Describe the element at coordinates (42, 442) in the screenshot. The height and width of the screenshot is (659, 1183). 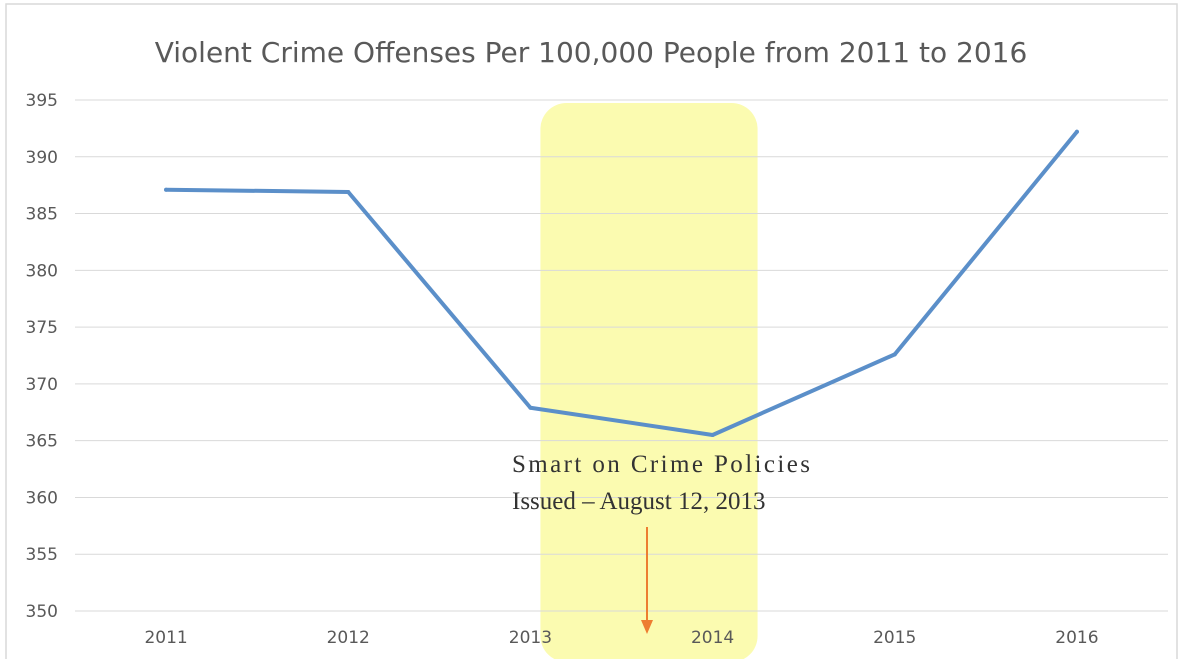
I see `y-tick-label-365: 365` at that location.